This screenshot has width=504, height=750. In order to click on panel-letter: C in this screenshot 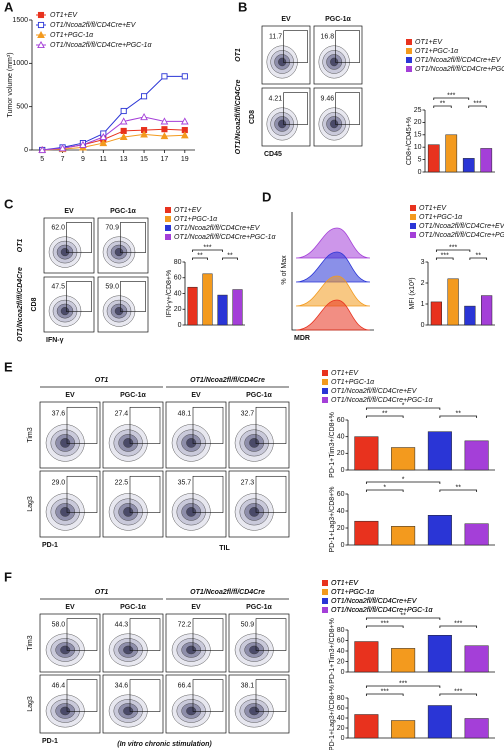, I will do `click(9, 203)`.